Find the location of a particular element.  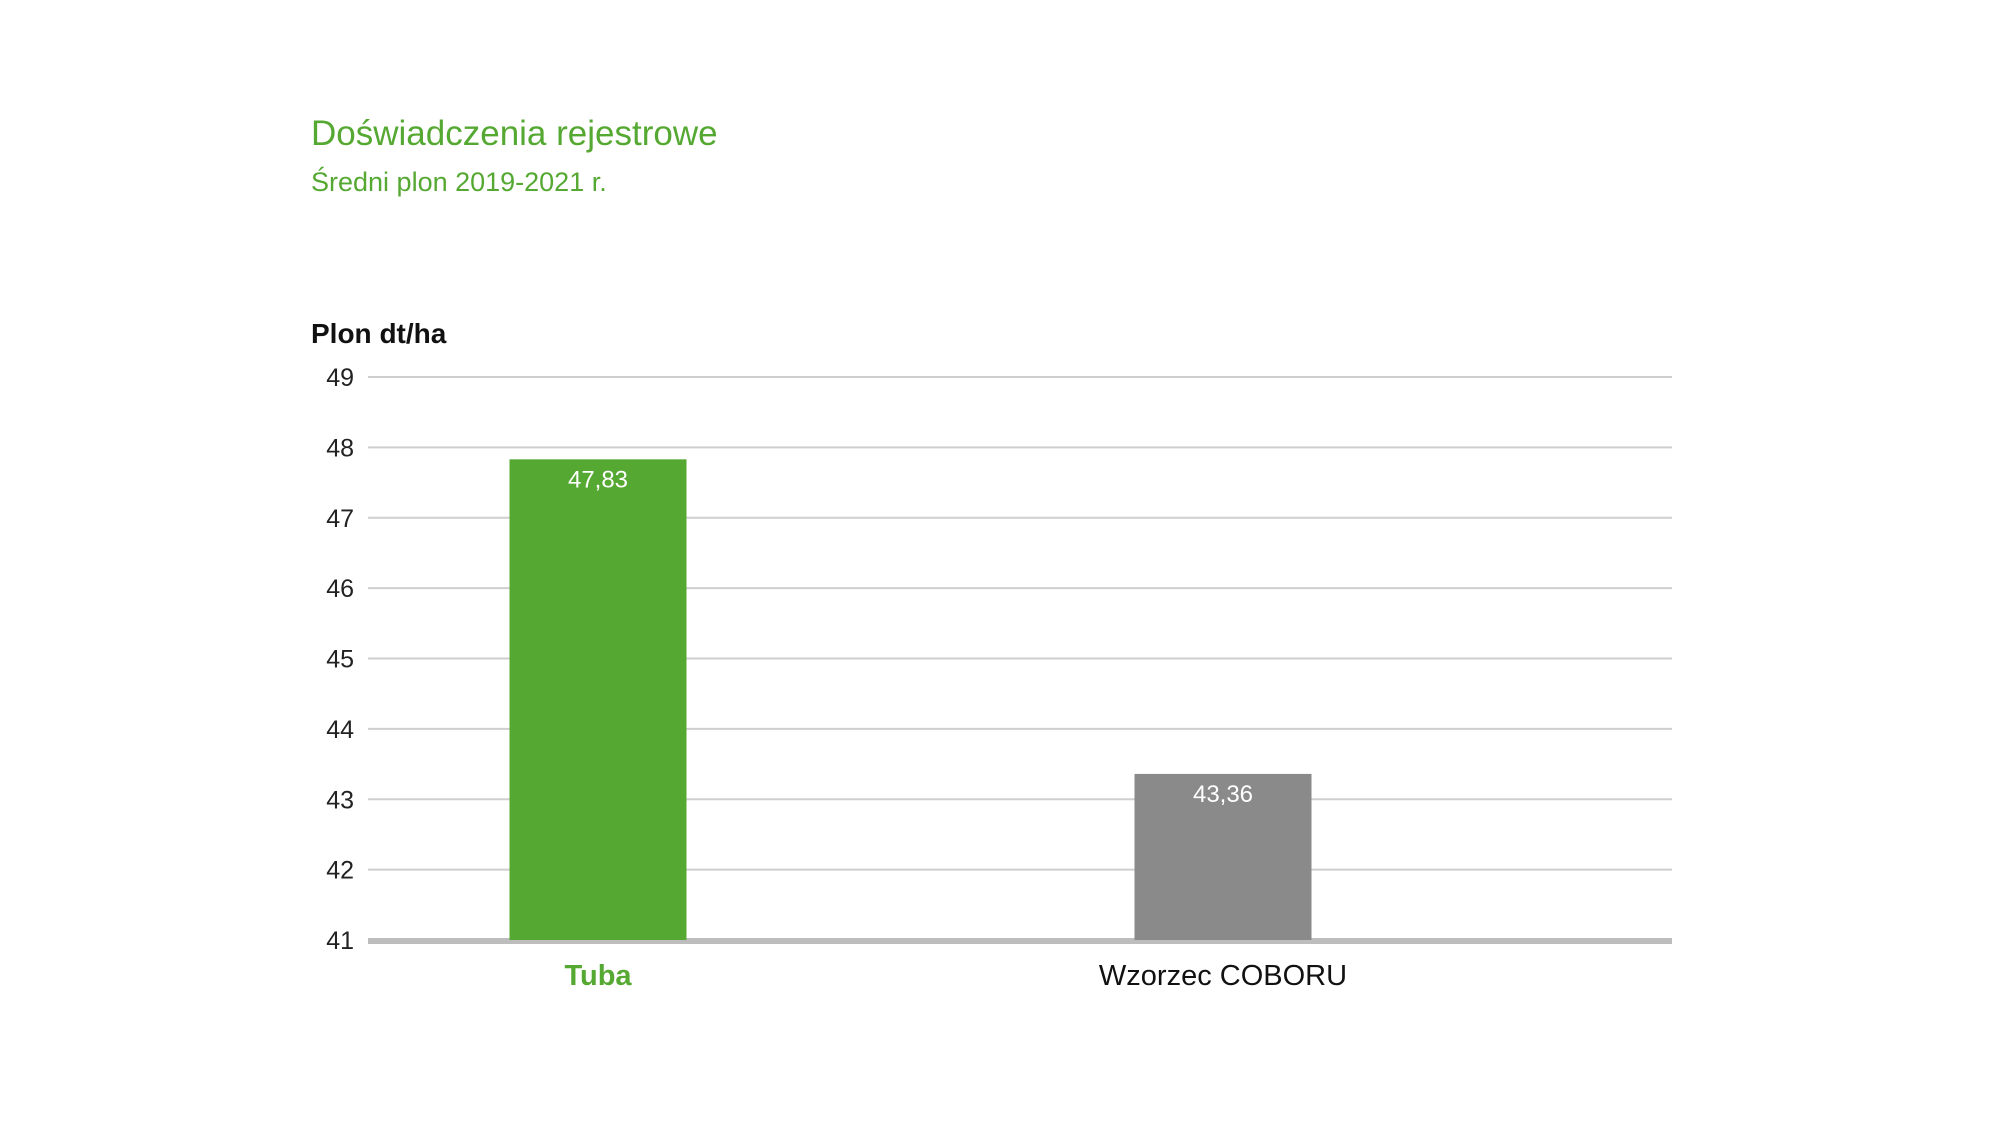

y-tick-label: 48 is located at coordinates (340, 448).